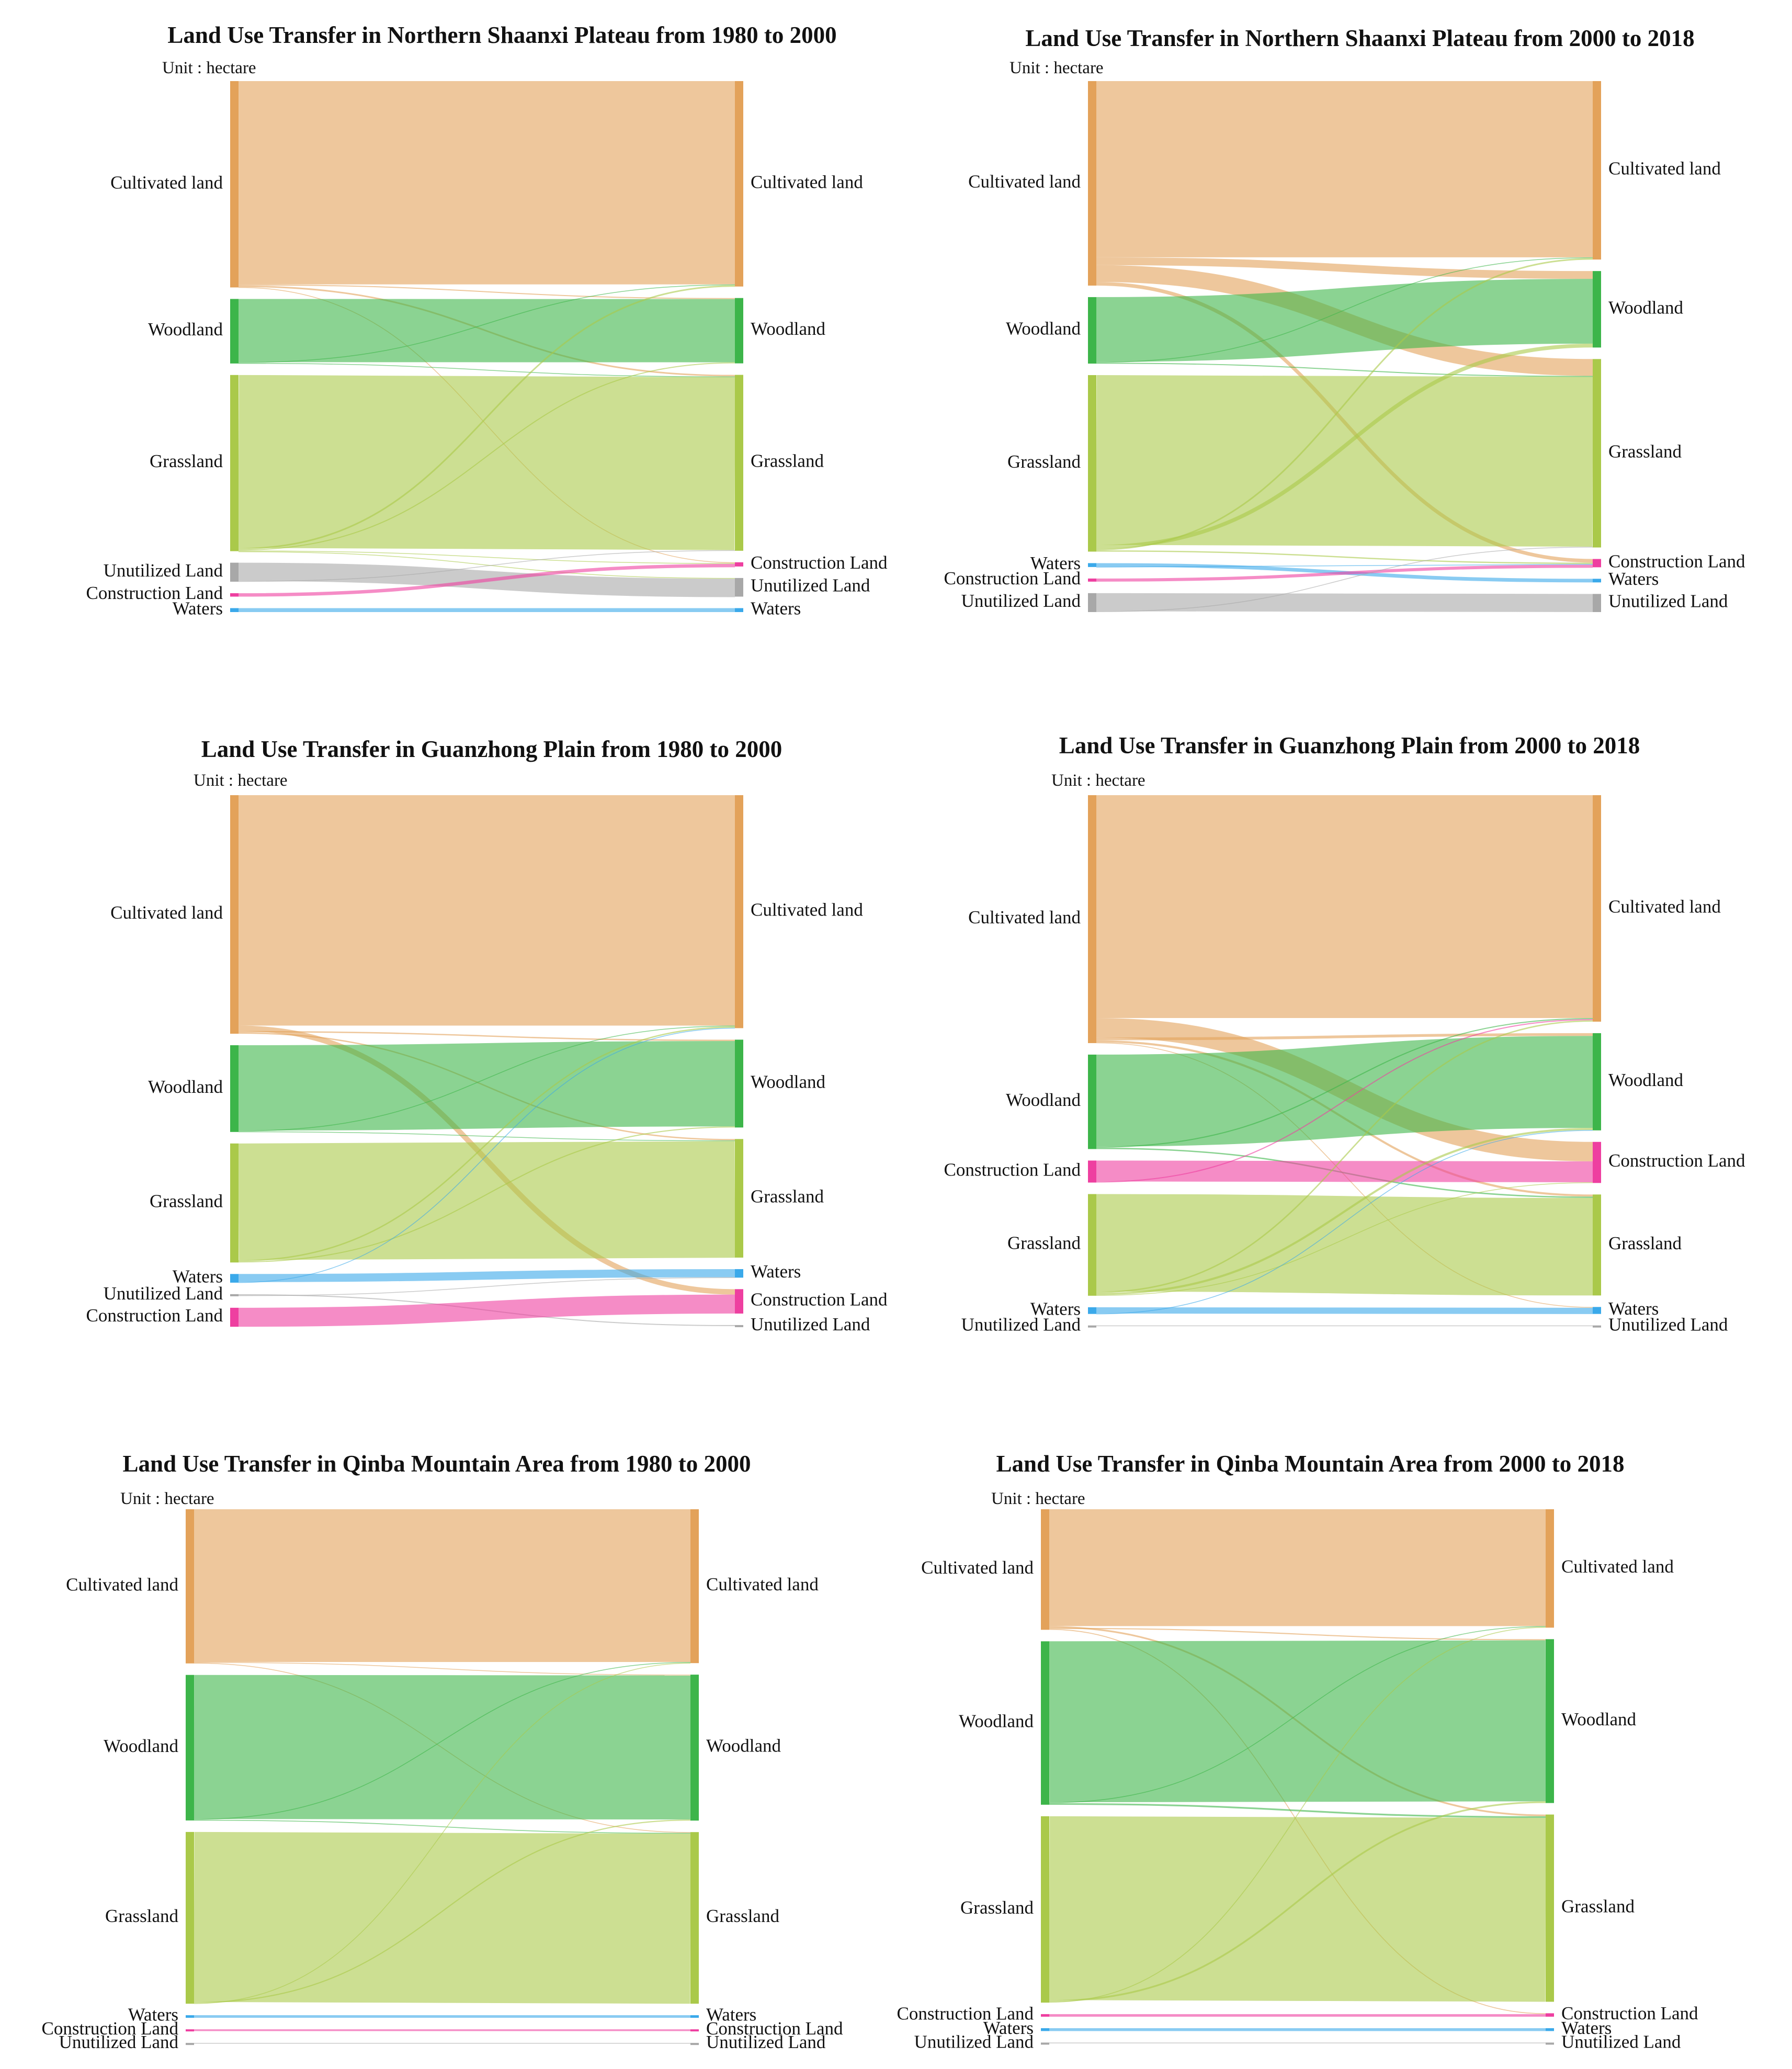 The image size is (1792, 2069). I want to click on flow-unutilized-land-to-grassland, so click(1344, 580).